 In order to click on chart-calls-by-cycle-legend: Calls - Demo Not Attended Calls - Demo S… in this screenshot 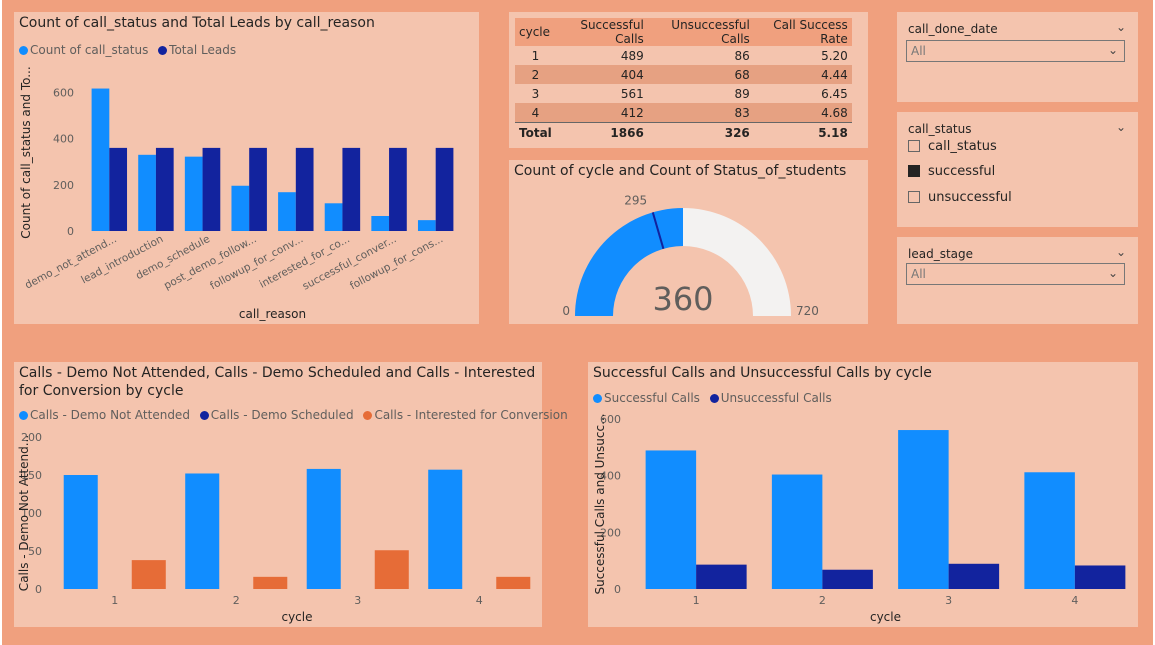, I will do `click(296, 415)`.